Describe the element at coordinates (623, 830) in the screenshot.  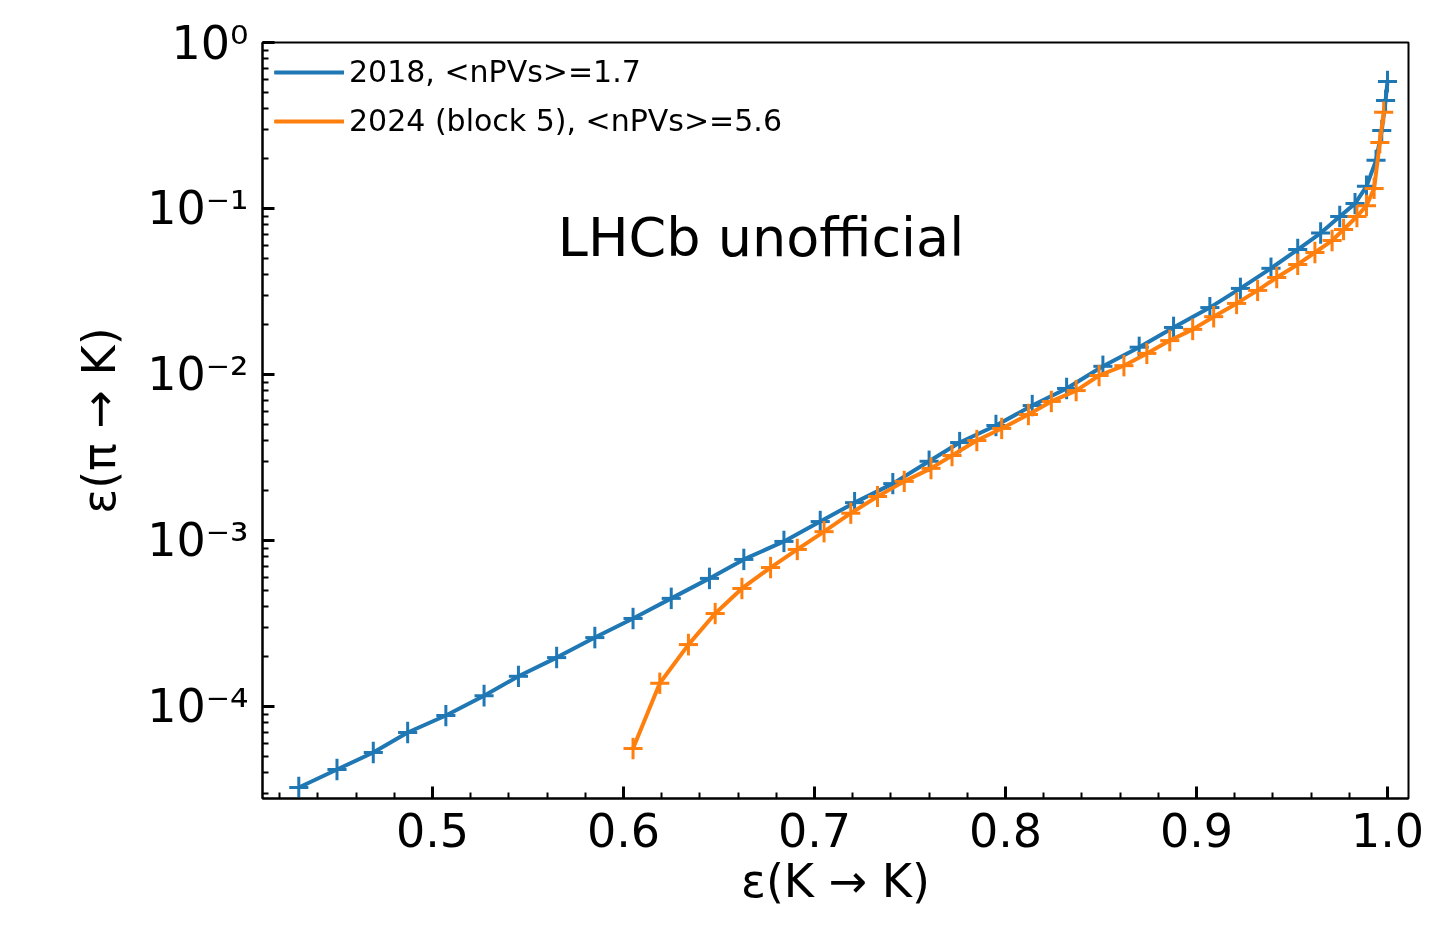
I see `x-tick-label: 0.6` at that location.